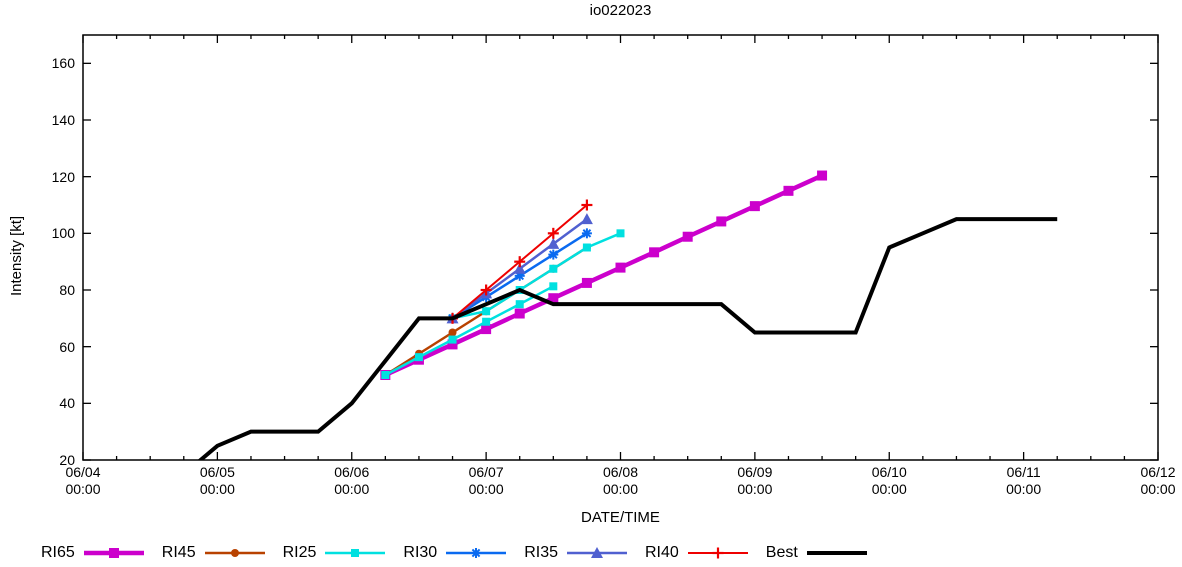 The height and width of the screenshot is (567, 1182). What do you see at coordinates (717, 553) in the screenshot?
I see `legend-swatch-RI40` at bounding box center [717, 553].